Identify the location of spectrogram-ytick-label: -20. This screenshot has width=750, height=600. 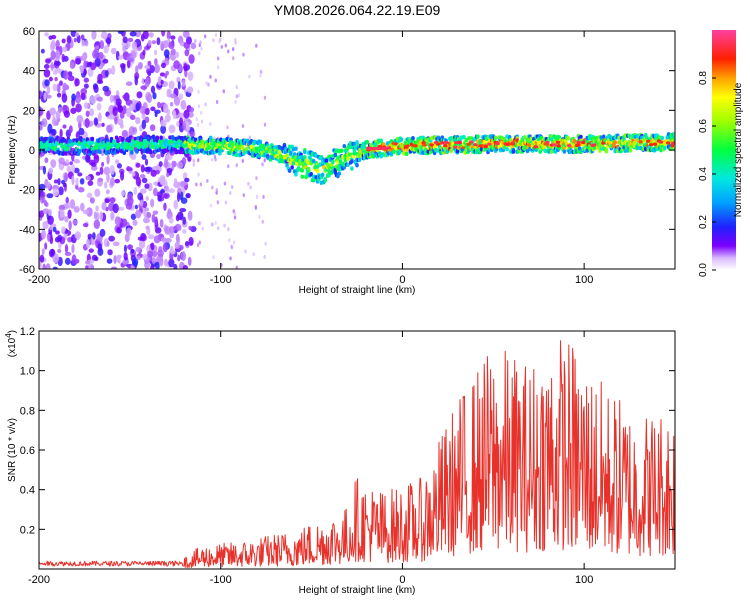
(27, 191).